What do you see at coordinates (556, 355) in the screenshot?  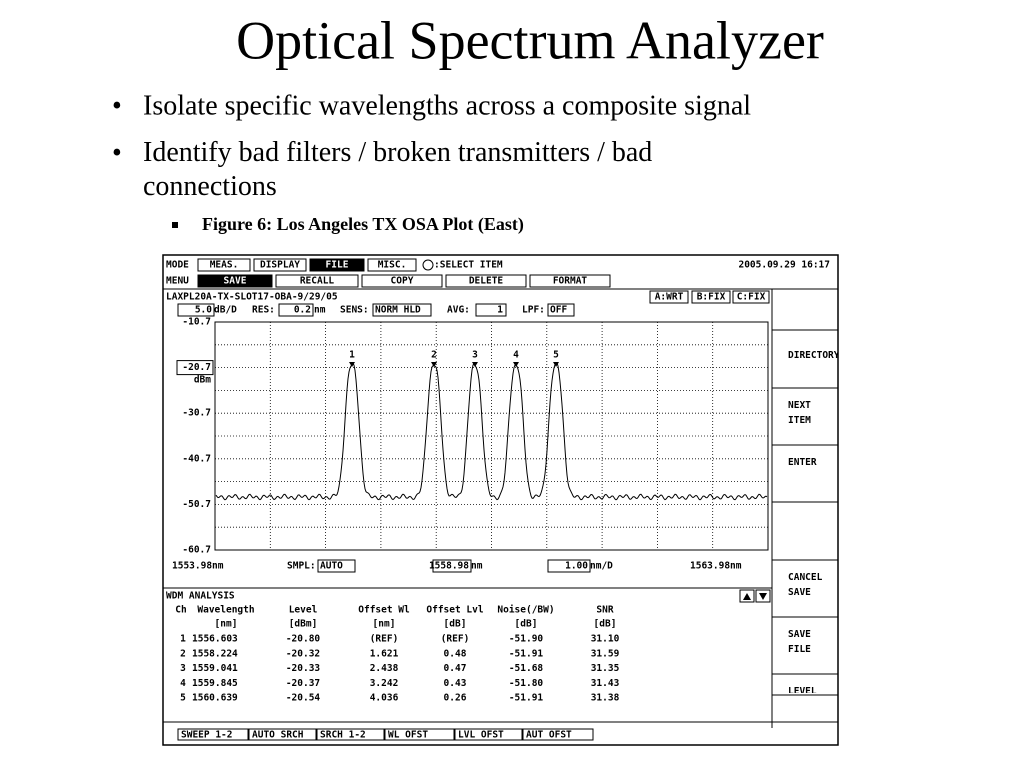 I see `peak-marker-label: 5` at bounding box center [556, 355].